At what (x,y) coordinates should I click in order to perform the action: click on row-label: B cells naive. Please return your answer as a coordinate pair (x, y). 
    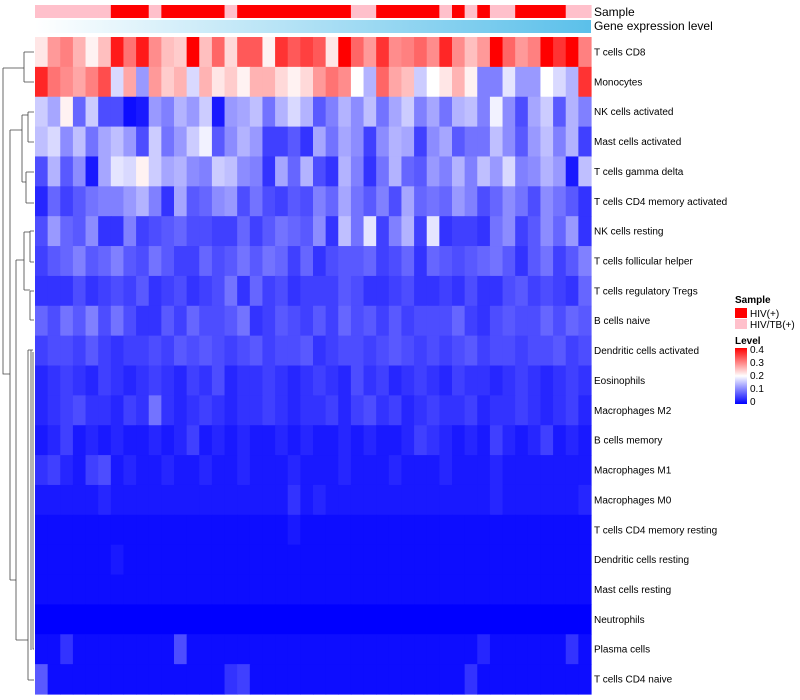
    Looking at the image, I should click on (622, 321).